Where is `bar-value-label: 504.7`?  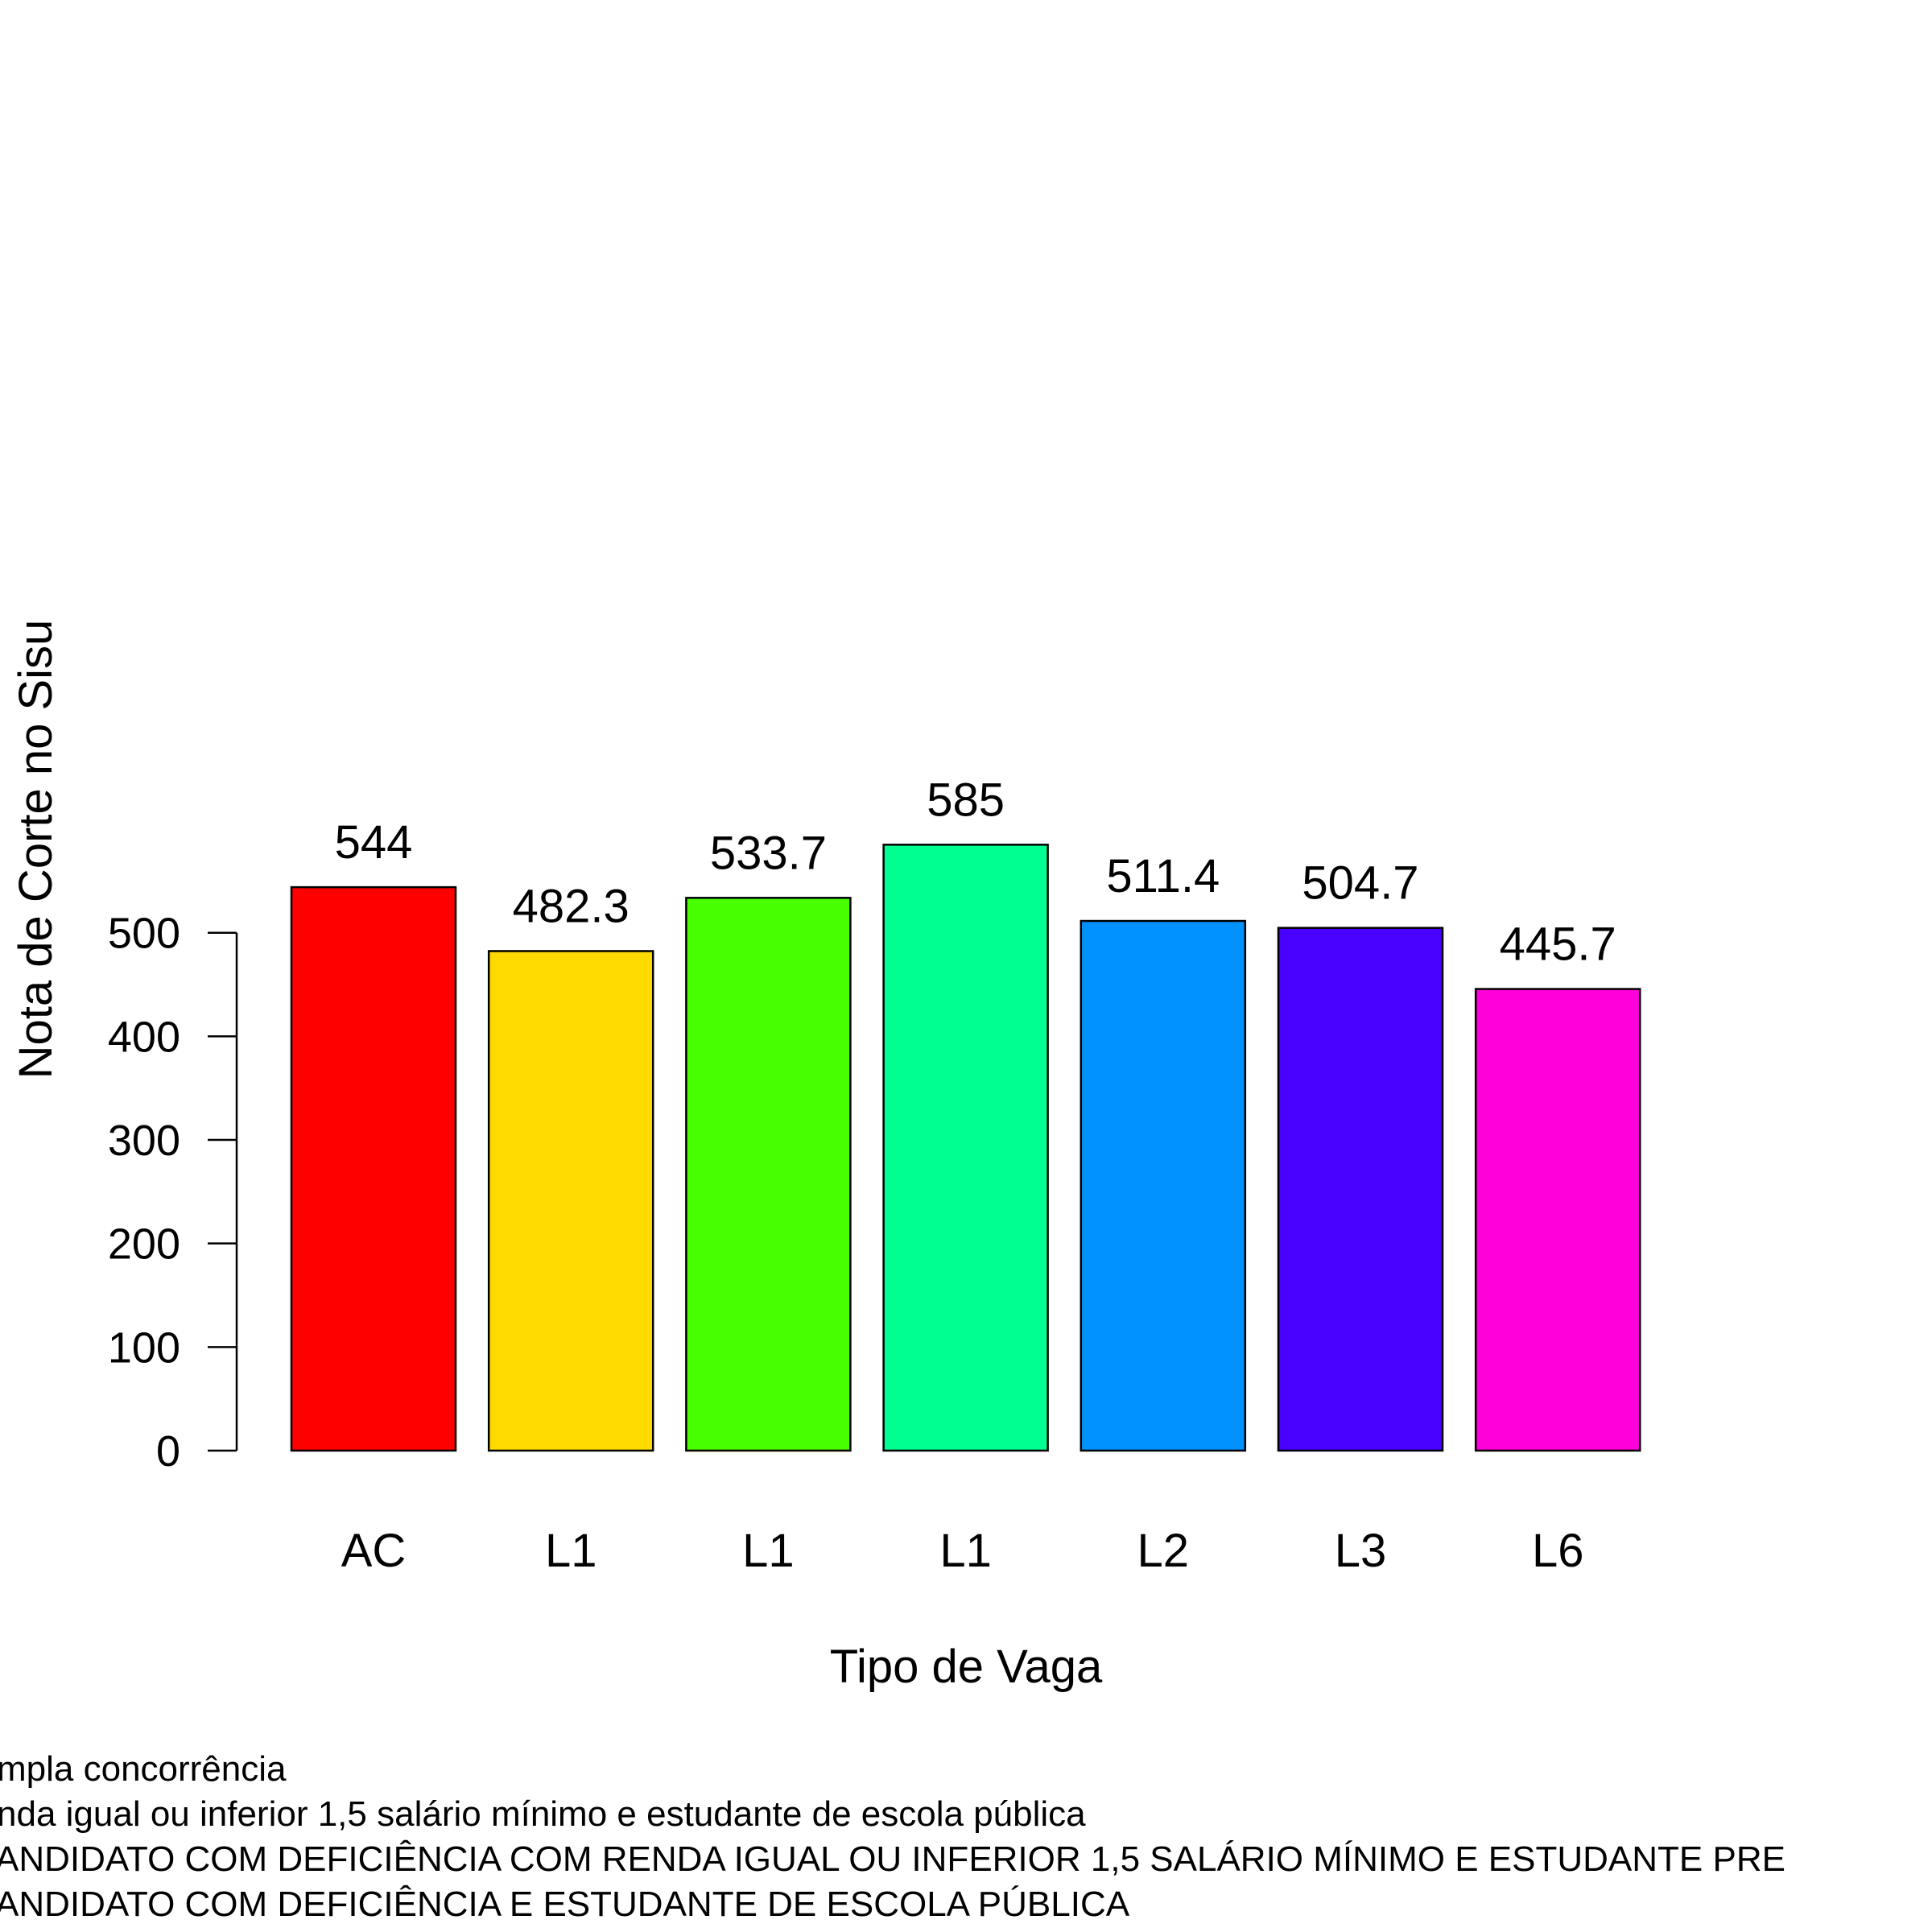 bar-value-label: 504.7 is located at coordinates (1360, 884).